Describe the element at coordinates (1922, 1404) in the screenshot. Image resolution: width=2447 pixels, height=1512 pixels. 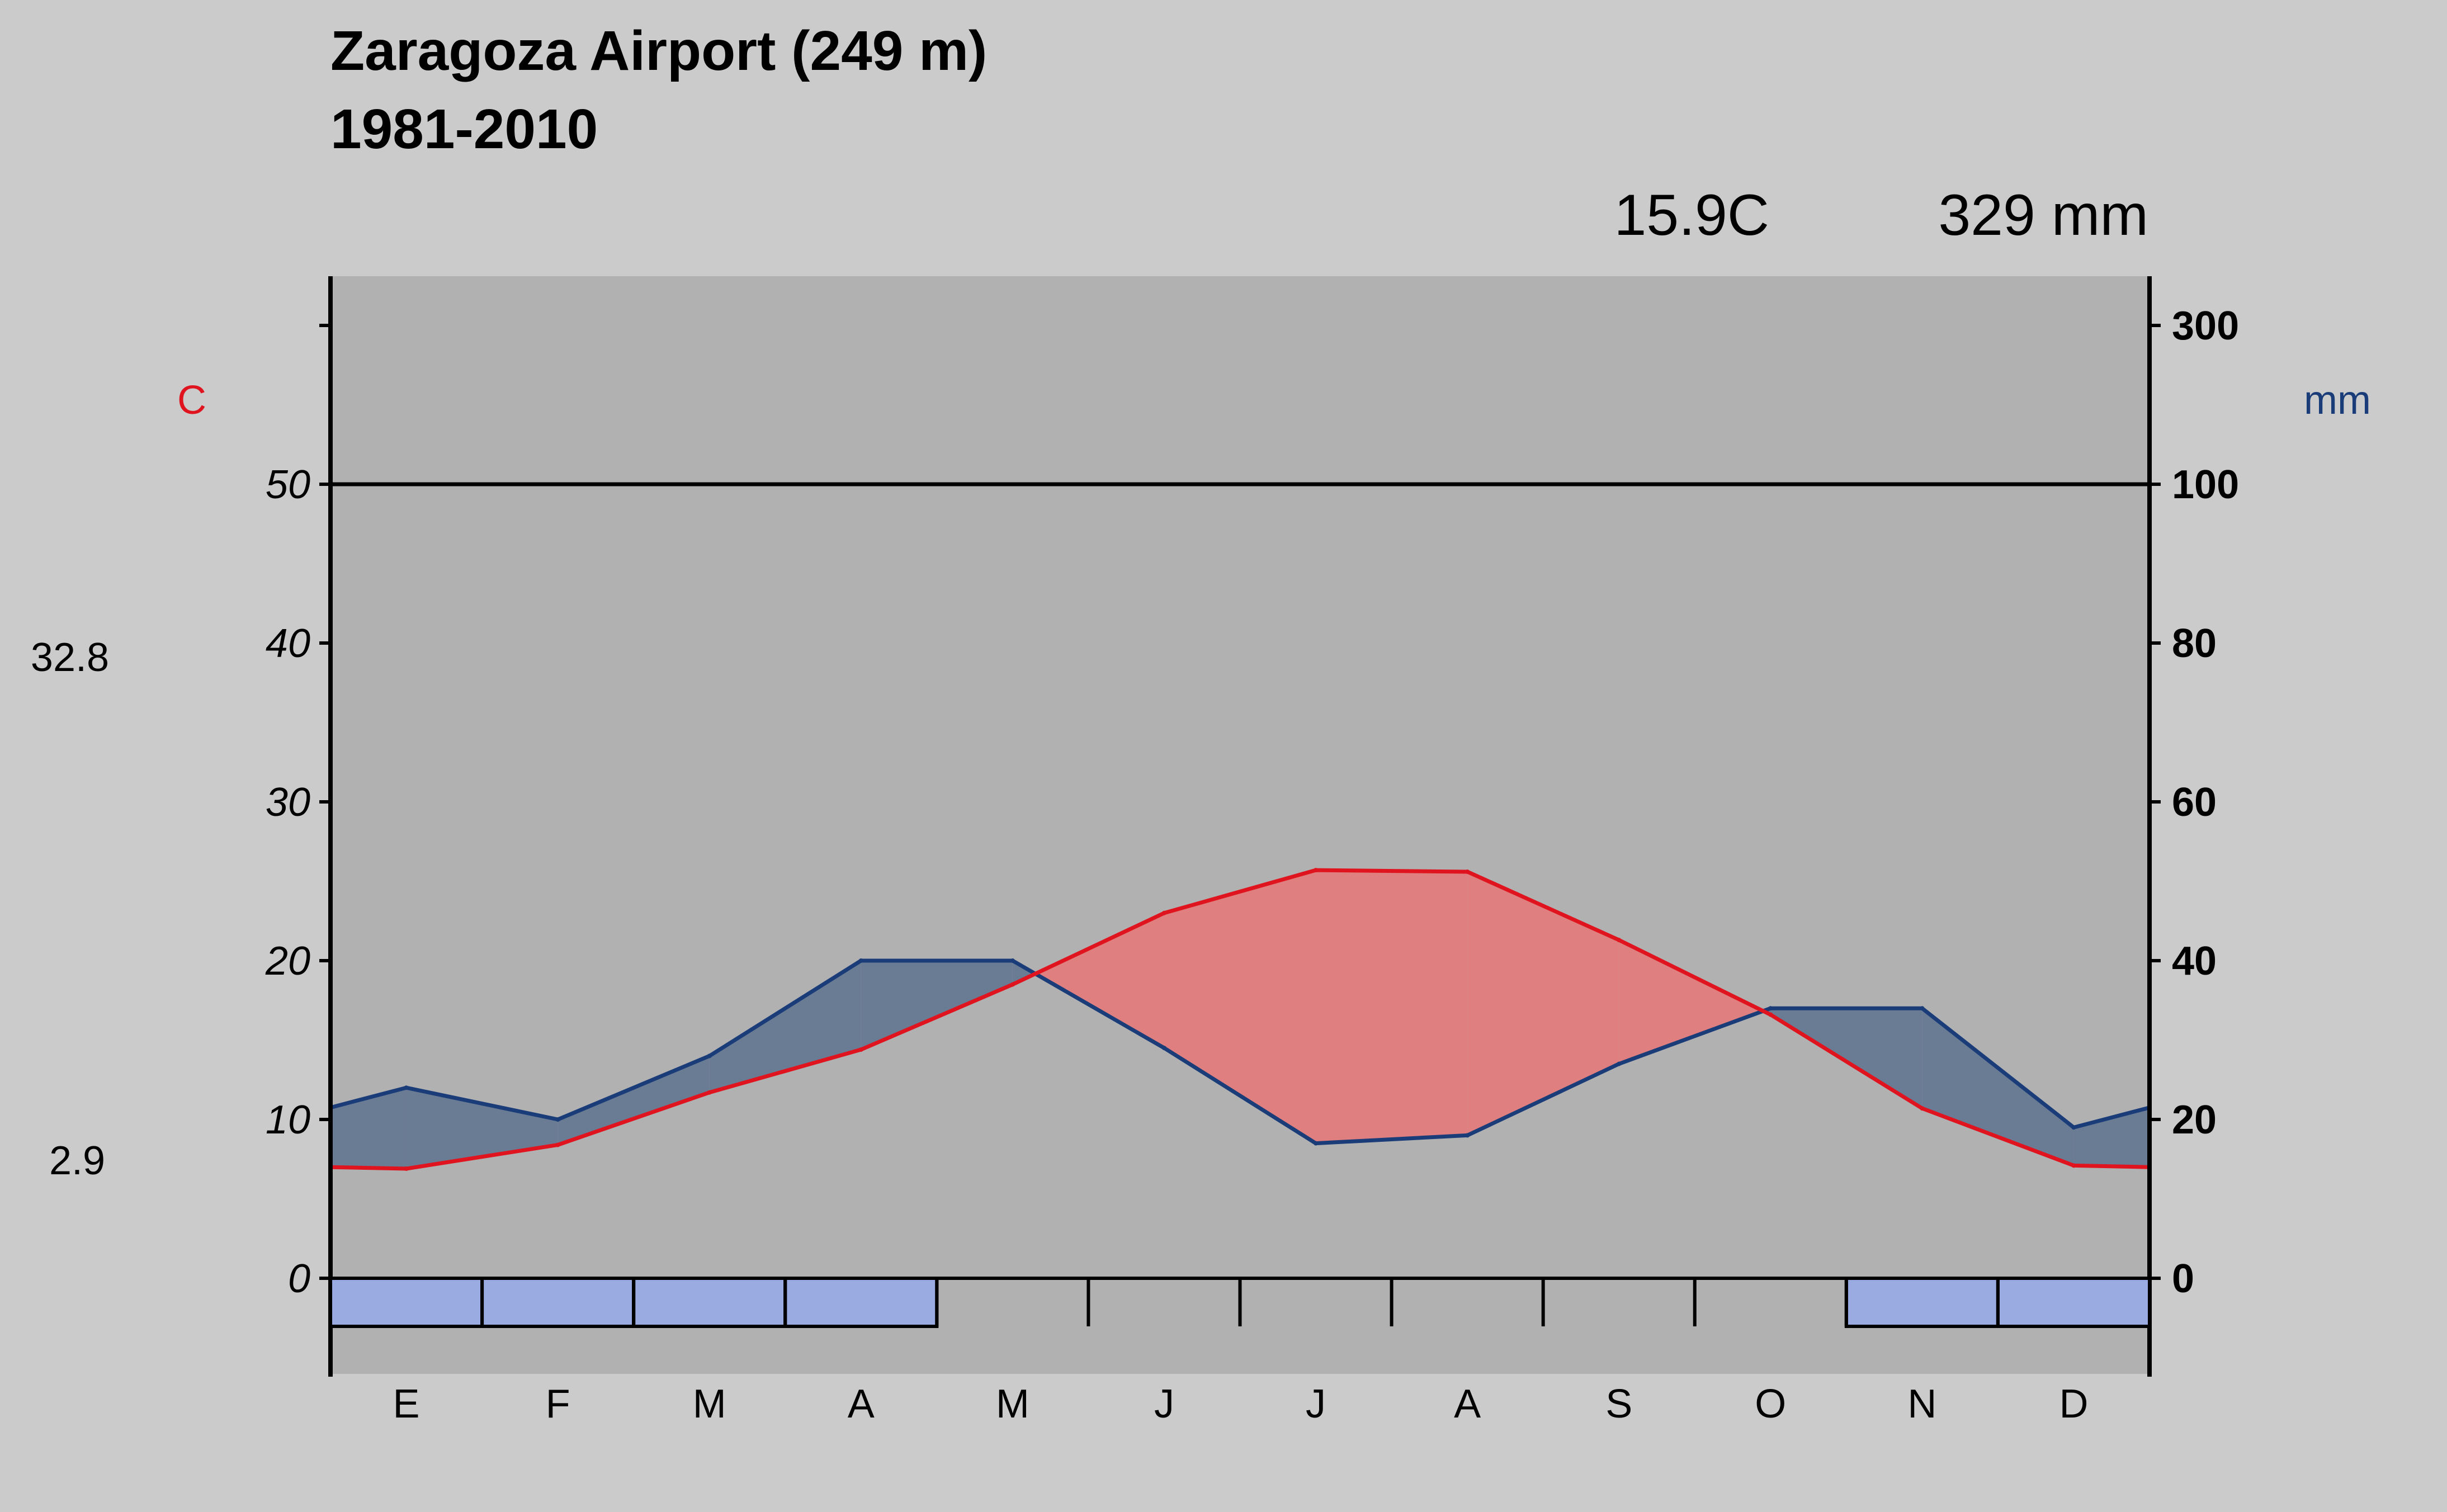
I see `month-label: N` at that location.